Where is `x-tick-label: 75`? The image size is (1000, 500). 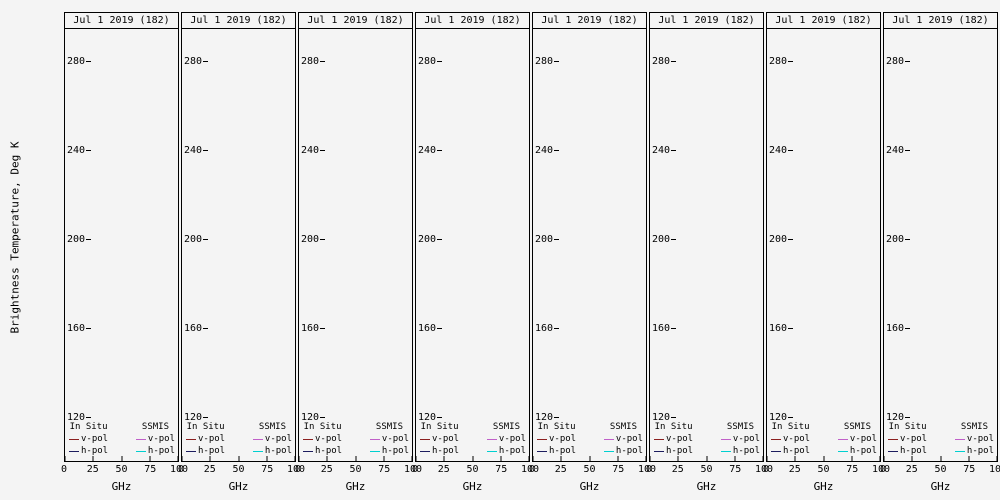 x-tick-label: 75 is located at coordinates (150, 469).